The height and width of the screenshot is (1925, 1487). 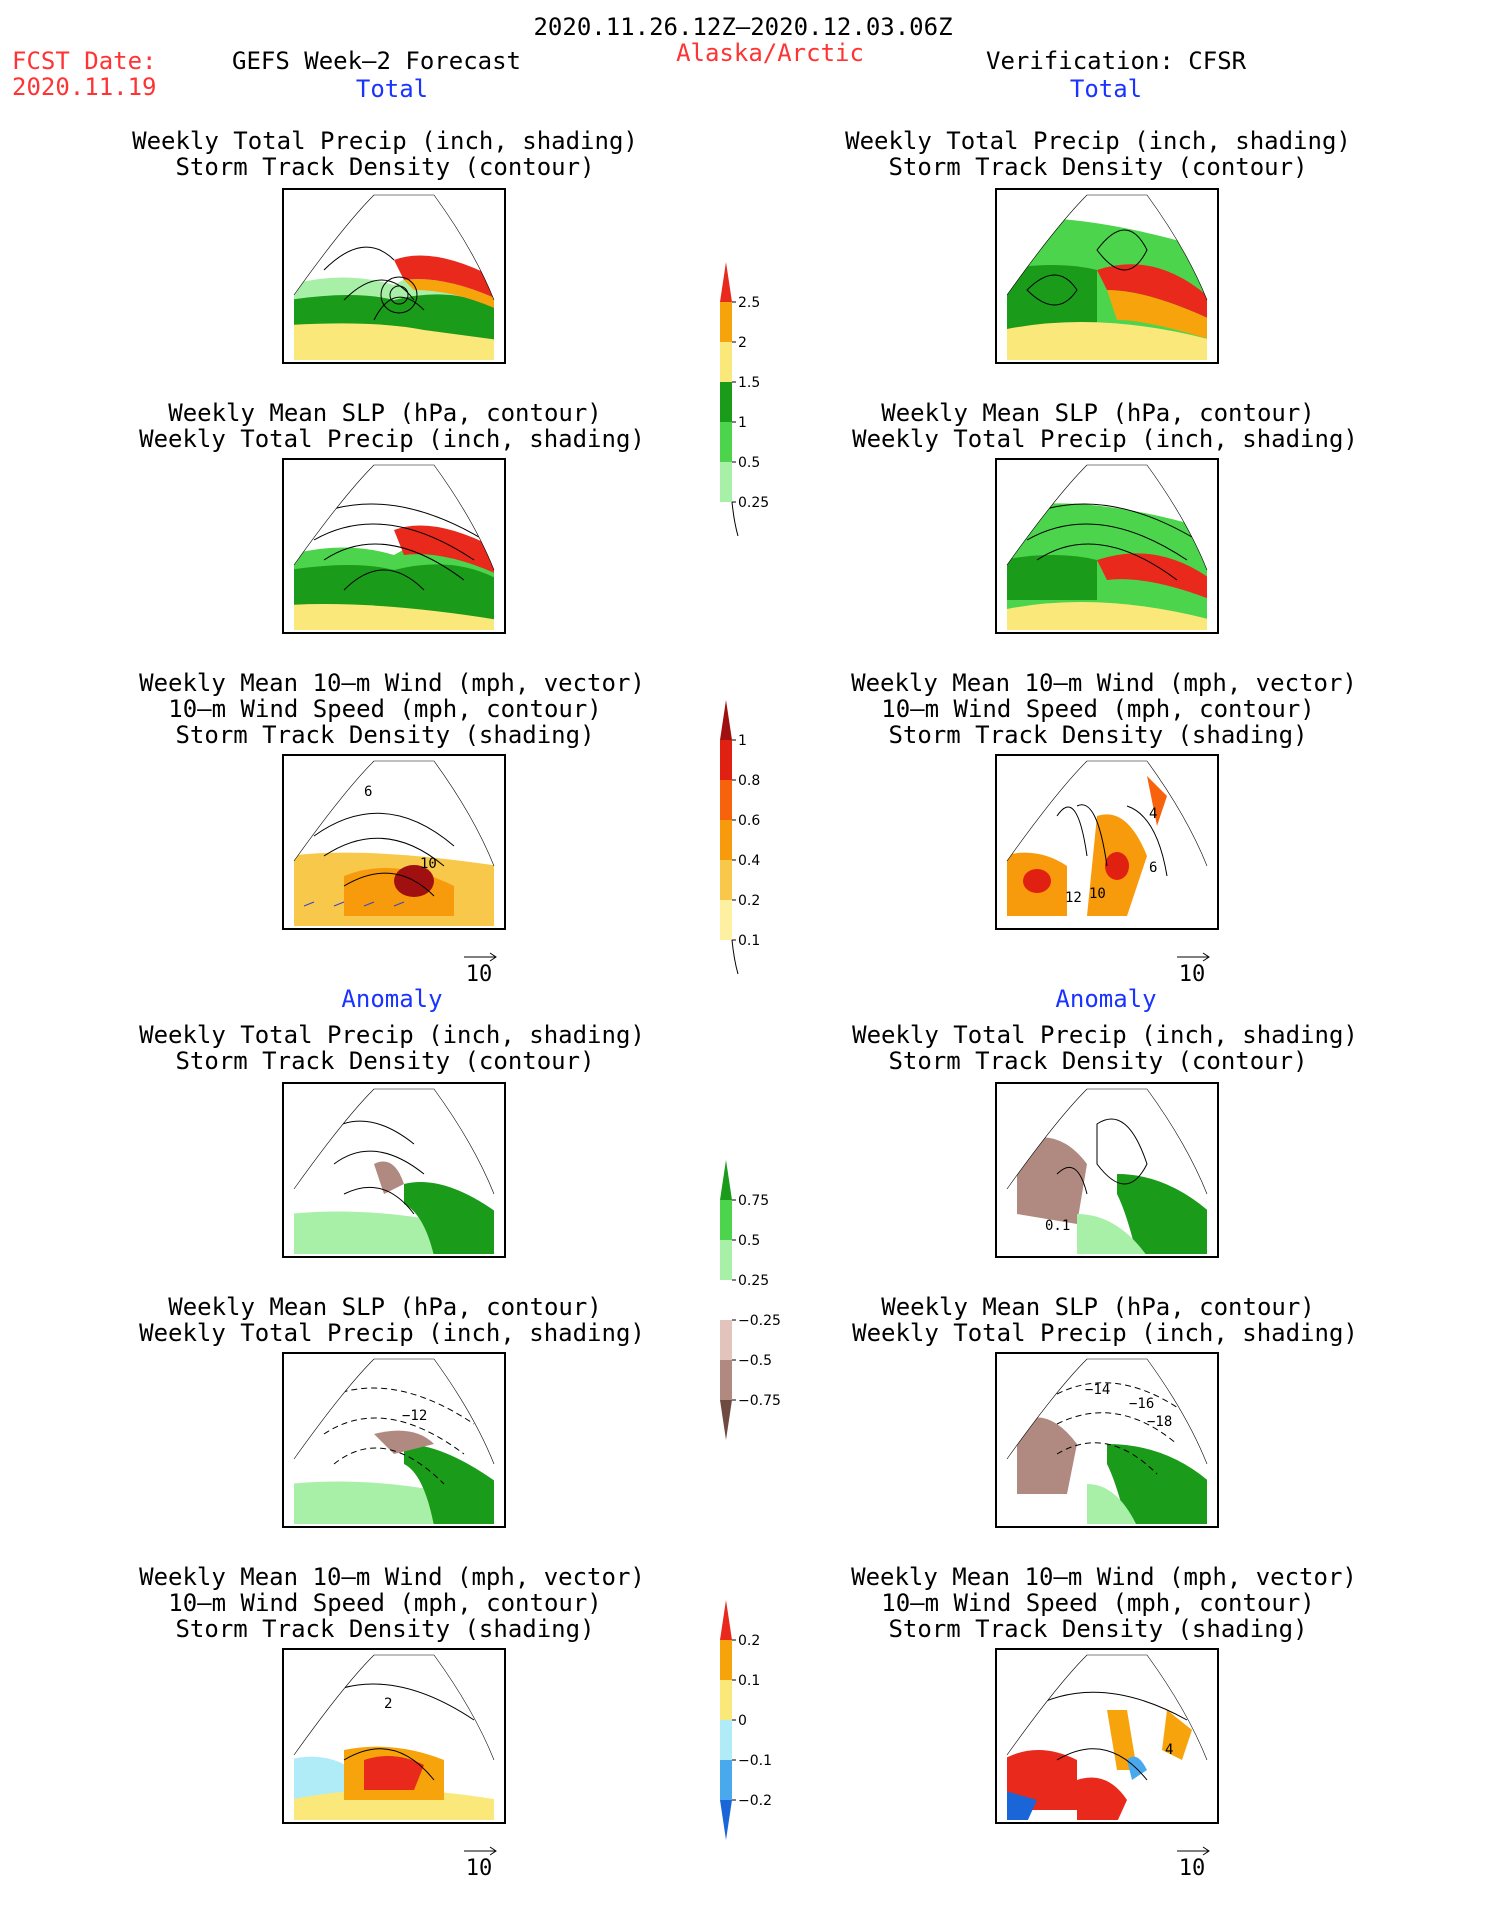 What do you see at coordinates (414, 1416) in the screenshot?
I see `contour-label: −12` at bounding box center [414, 1416].